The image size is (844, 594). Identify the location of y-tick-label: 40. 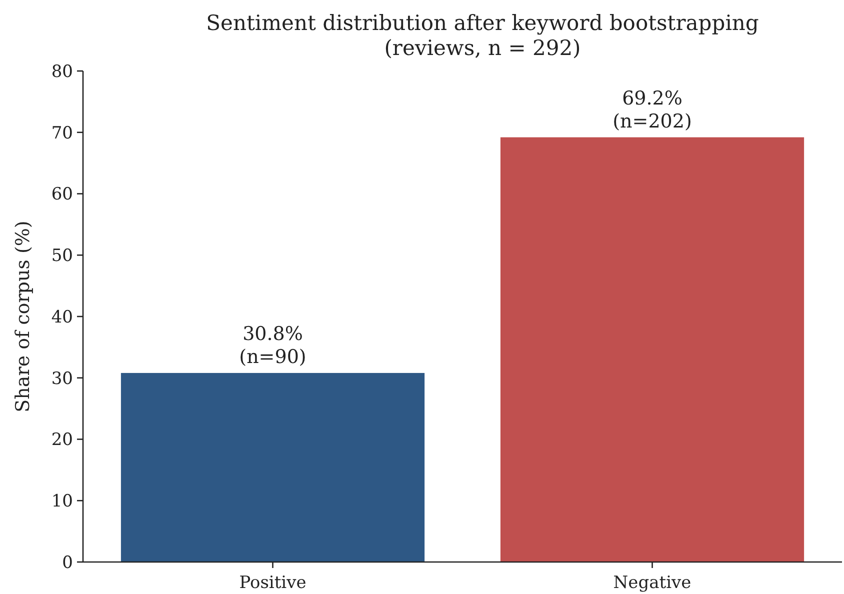
(62, 317).